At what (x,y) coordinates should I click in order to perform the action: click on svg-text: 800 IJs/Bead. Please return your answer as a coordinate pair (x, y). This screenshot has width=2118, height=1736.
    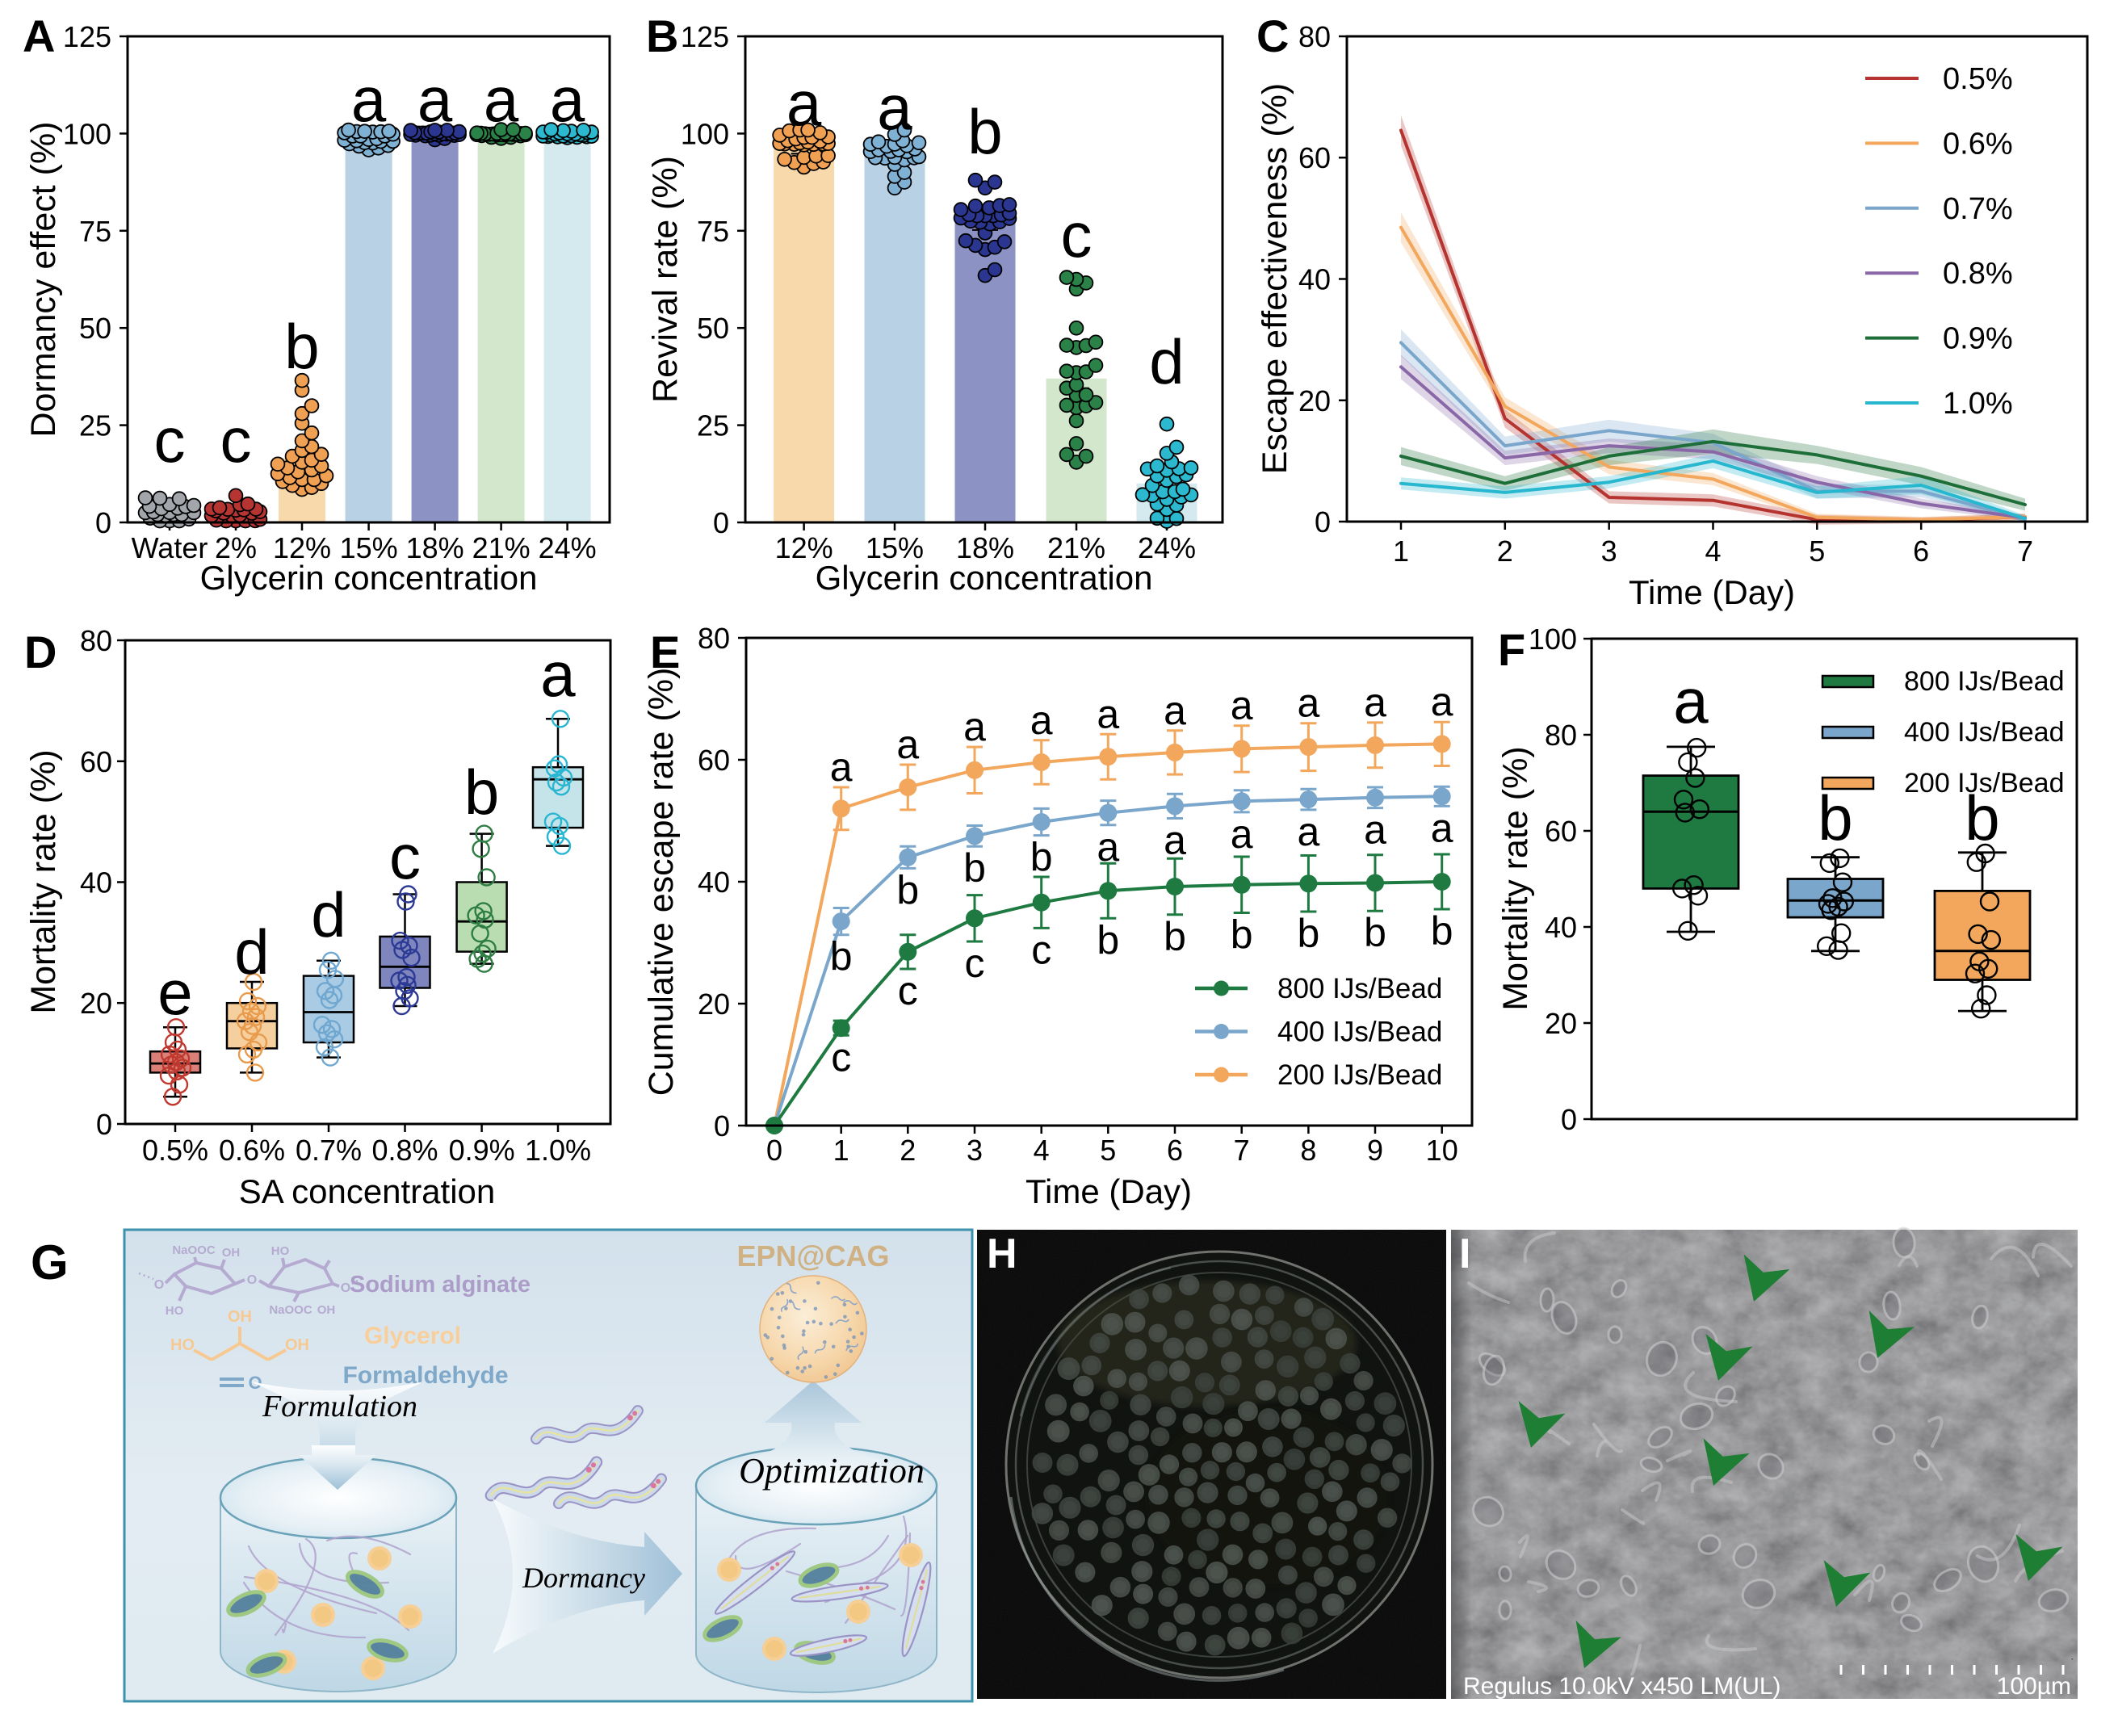
    Looking at the image, I should click on (1984, 681).